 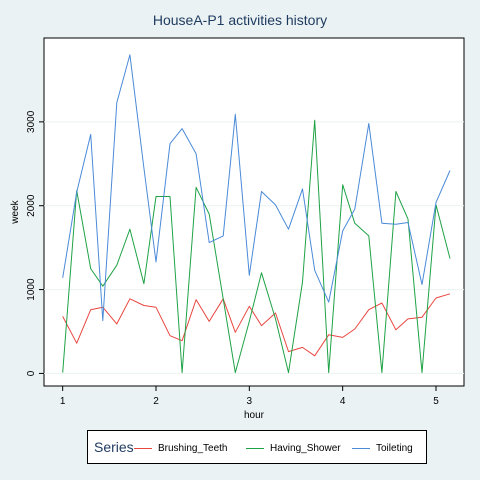 I want to click on legend-label: Toileting, so click(x=394, y=448).